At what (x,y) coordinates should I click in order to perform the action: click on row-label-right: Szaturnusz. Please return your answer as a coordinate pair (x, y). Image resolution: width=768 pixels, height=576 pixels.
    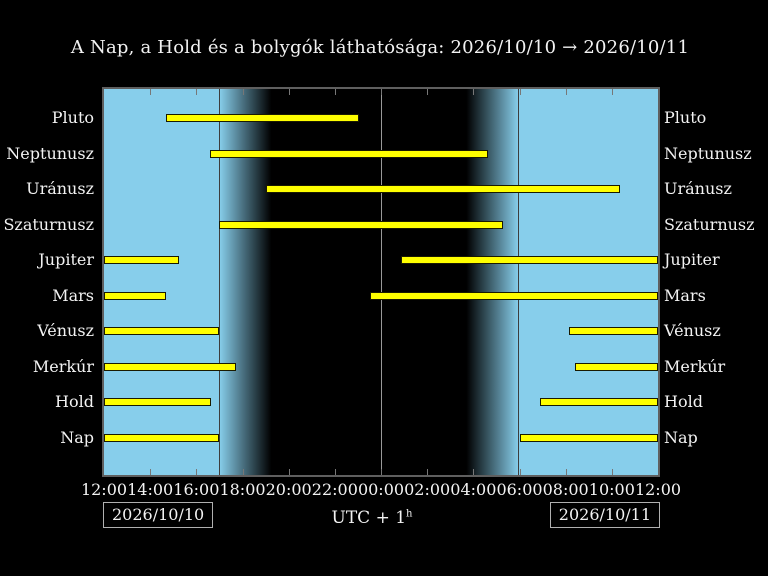
    Looking at the image, I should click on (709, 224).